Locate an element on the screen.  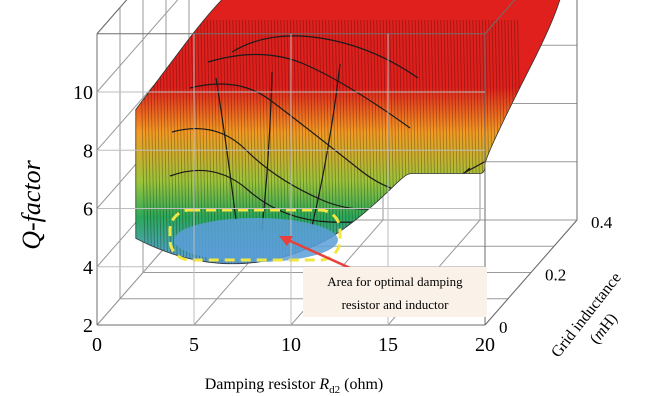
z-tick-label: 0.2 is located at coordinates (555, 275).